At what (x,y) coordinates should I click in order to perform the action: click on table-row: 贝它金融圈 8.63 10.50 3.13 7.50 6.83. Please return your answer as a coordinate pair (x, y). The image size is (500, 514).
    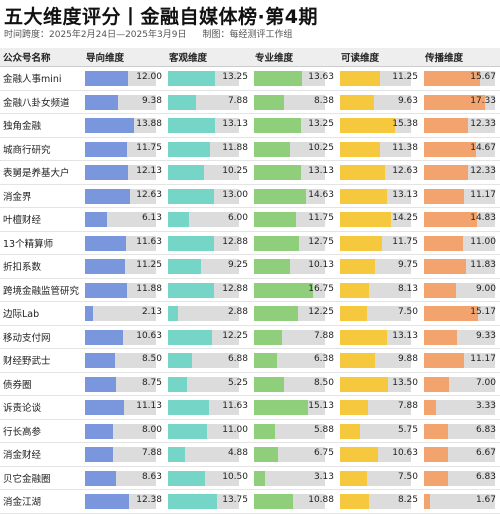
    Looking at the image, I should click on (250, 478).